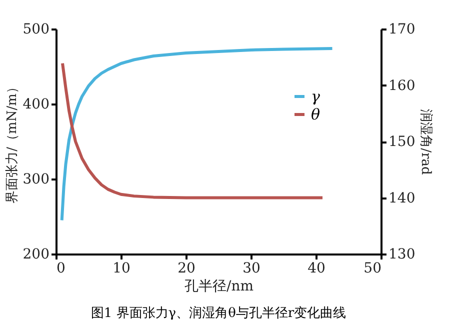 The image size is (450, 334). Describe the element at coordinates (187, 268) in the screenshot. I see `x-tick-label: 20` at that location.